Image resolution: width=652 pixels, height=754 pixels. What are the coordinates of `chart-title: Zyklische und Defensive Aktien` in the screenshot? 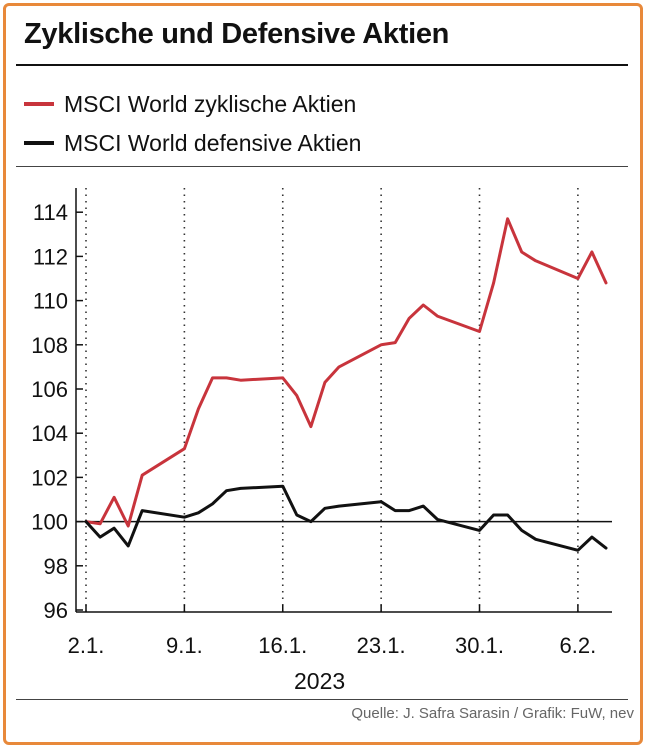 It's located at (237, 34).